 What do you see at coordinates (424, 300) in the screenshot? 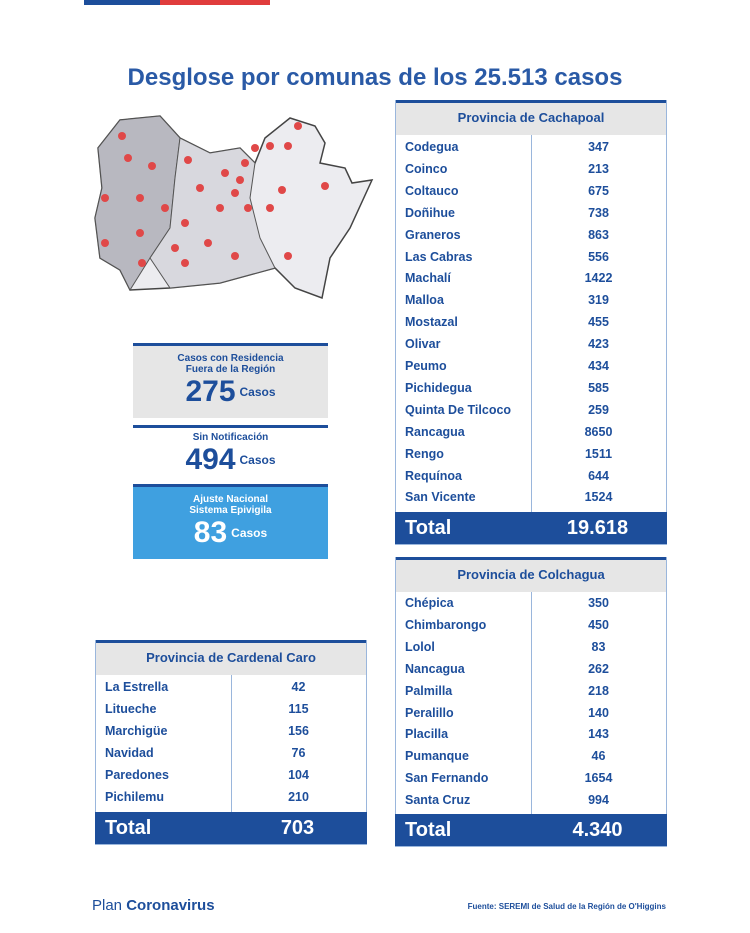
I see `row-name: Malloa` at bounding box center [424, 300].